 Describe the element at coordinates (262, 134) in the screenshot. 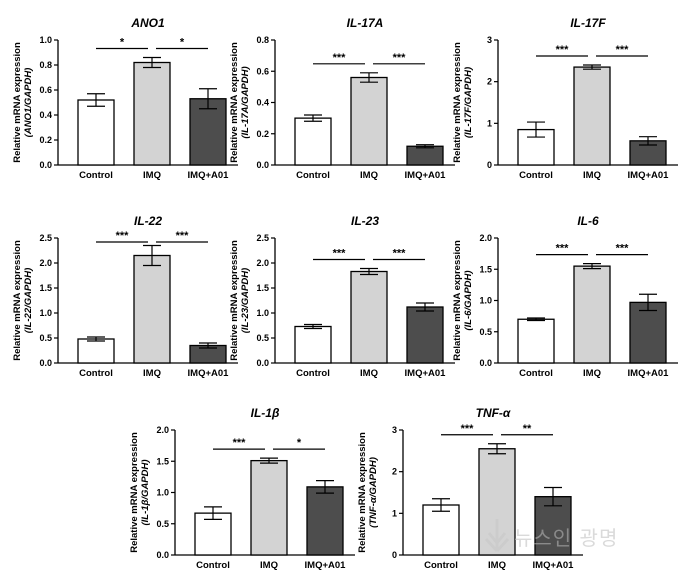

I see `y-tick-label: 0.2` at that location.